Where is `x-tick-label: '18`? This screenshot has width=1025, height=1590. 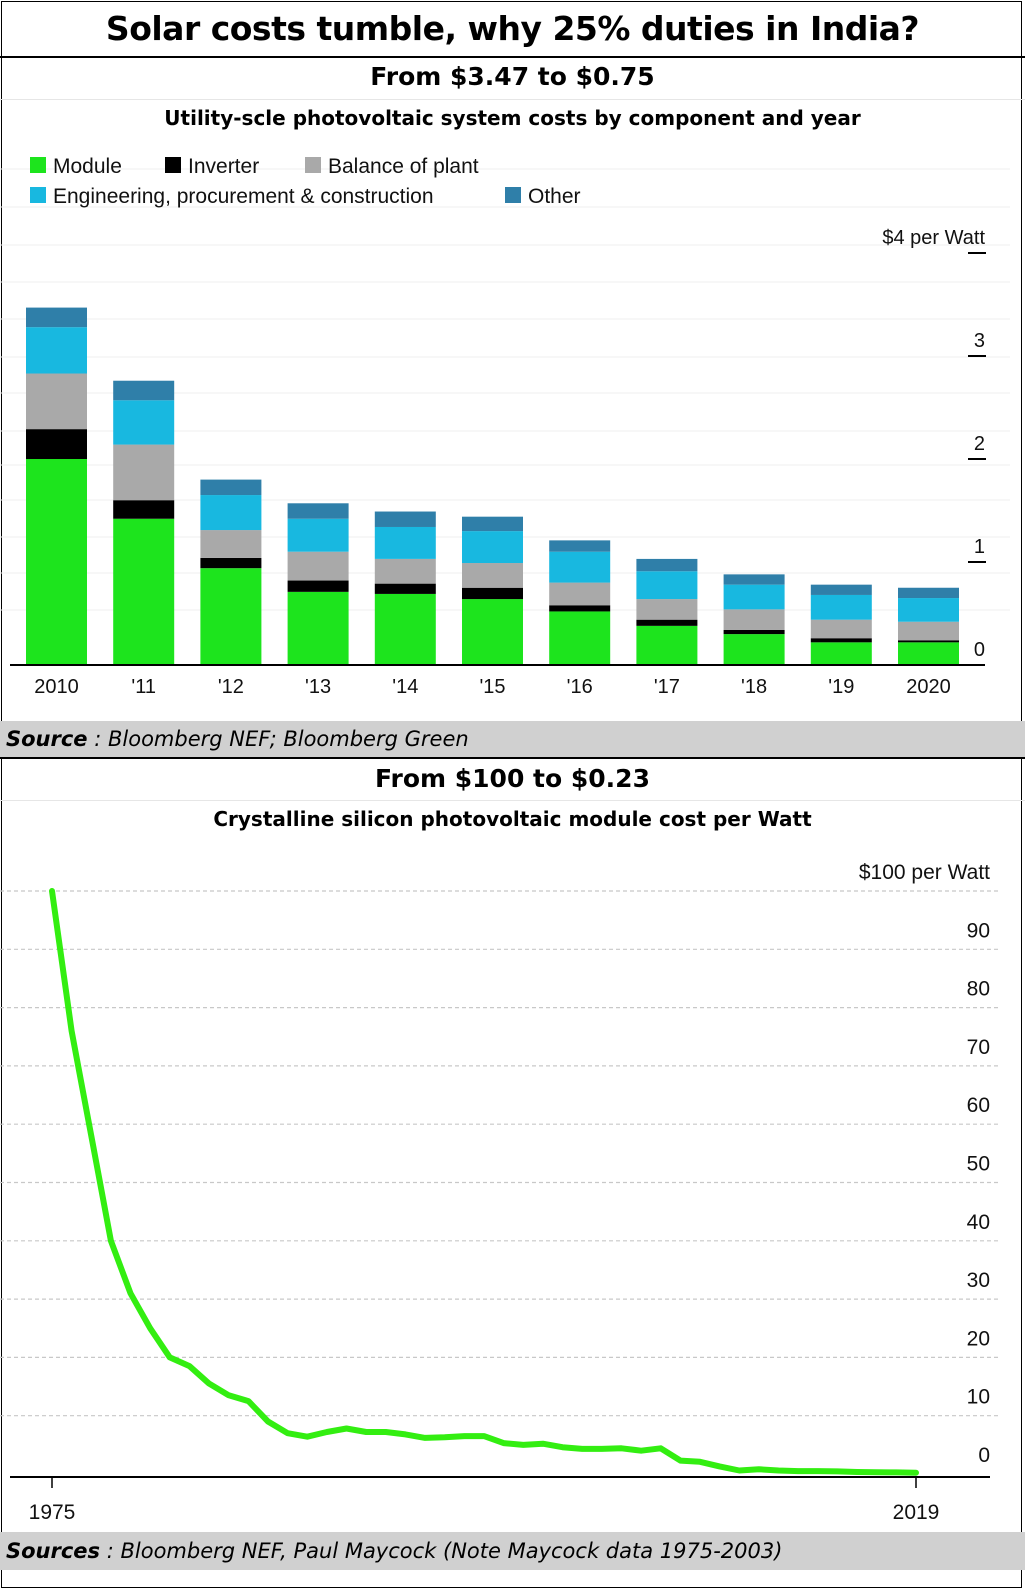 x-tick-label: '18 is located at coordinates (754, 687).